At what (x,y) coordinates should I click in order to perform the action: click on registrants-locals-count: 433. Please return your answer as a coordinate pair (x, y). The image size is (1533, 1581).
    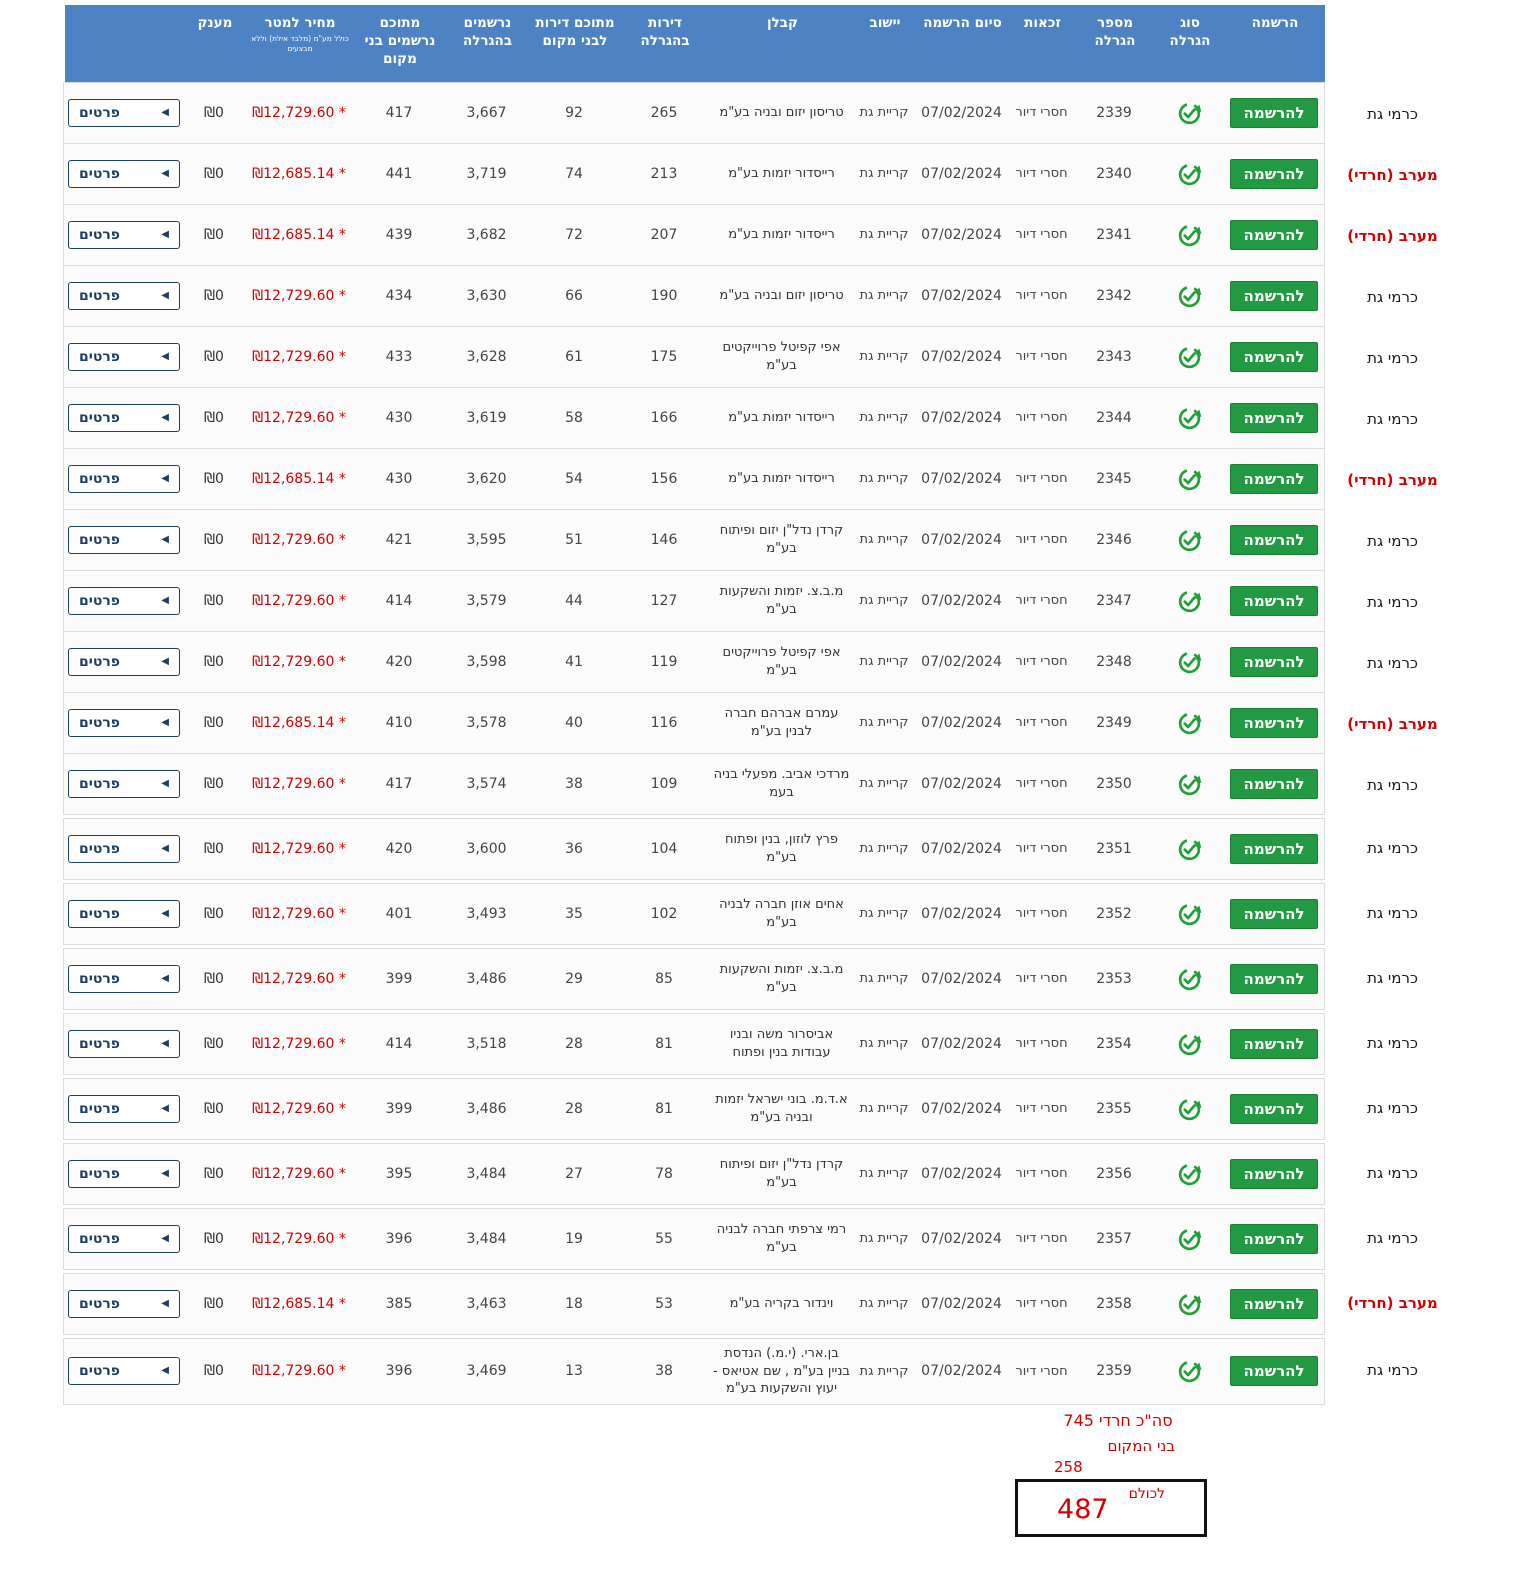
    Looking at the image, I should click on (399, 356).